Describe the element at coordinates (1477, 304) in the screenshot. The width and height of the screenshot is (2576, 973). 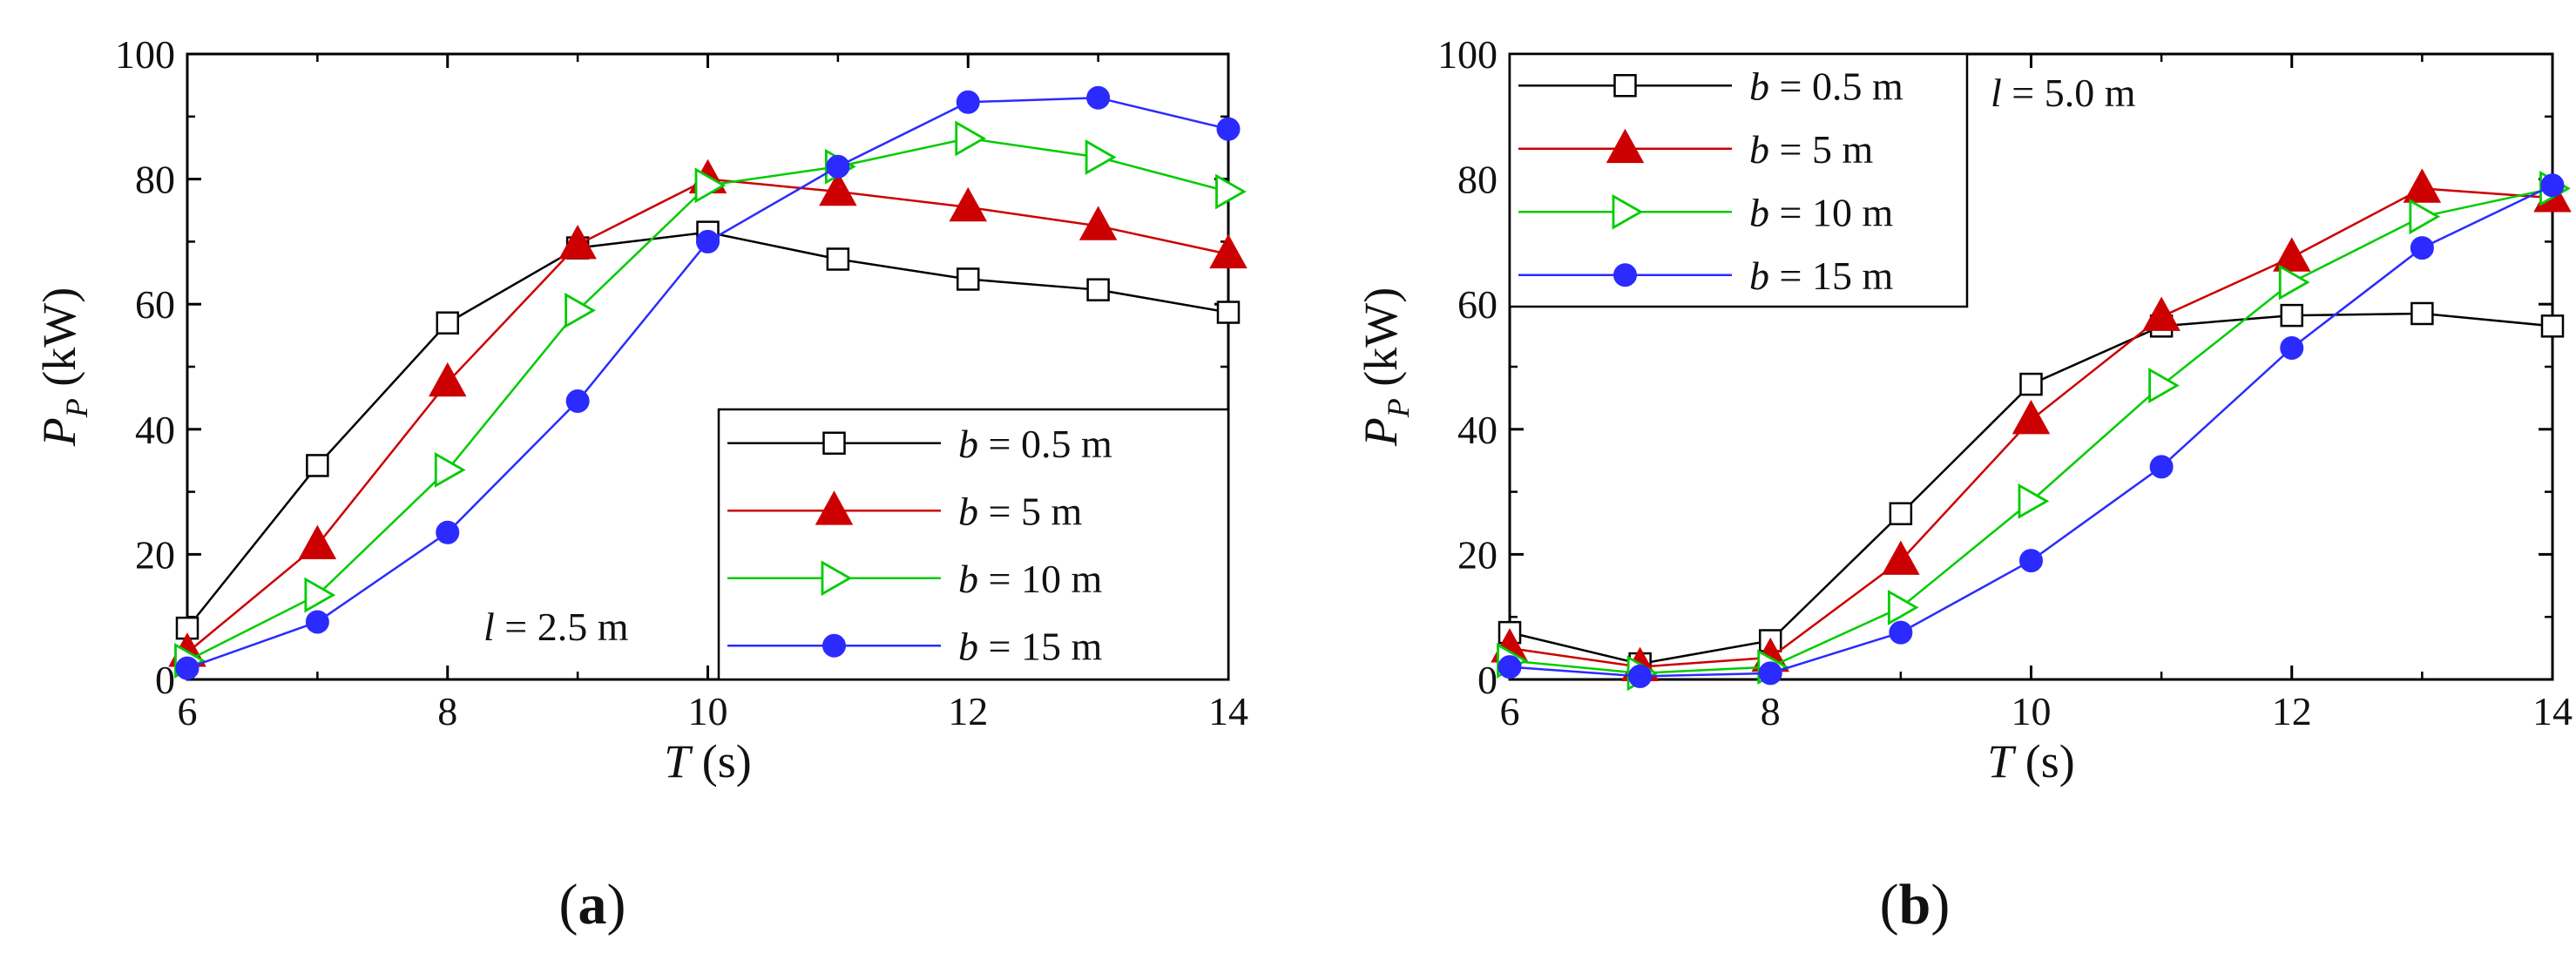
I see `y-tick-label: 60` at that location.